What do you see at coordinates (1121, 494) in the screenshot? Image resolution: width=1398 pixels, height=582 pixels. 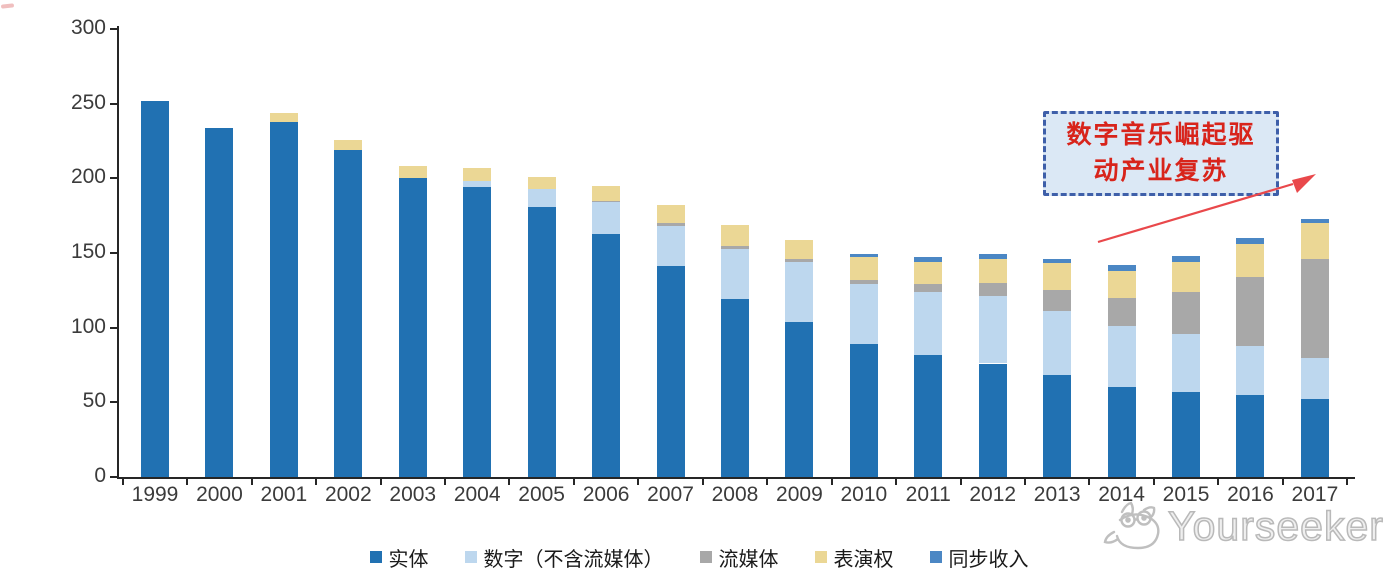 I see `x-axis-label: 2014` at bounding box center [1121, 494].